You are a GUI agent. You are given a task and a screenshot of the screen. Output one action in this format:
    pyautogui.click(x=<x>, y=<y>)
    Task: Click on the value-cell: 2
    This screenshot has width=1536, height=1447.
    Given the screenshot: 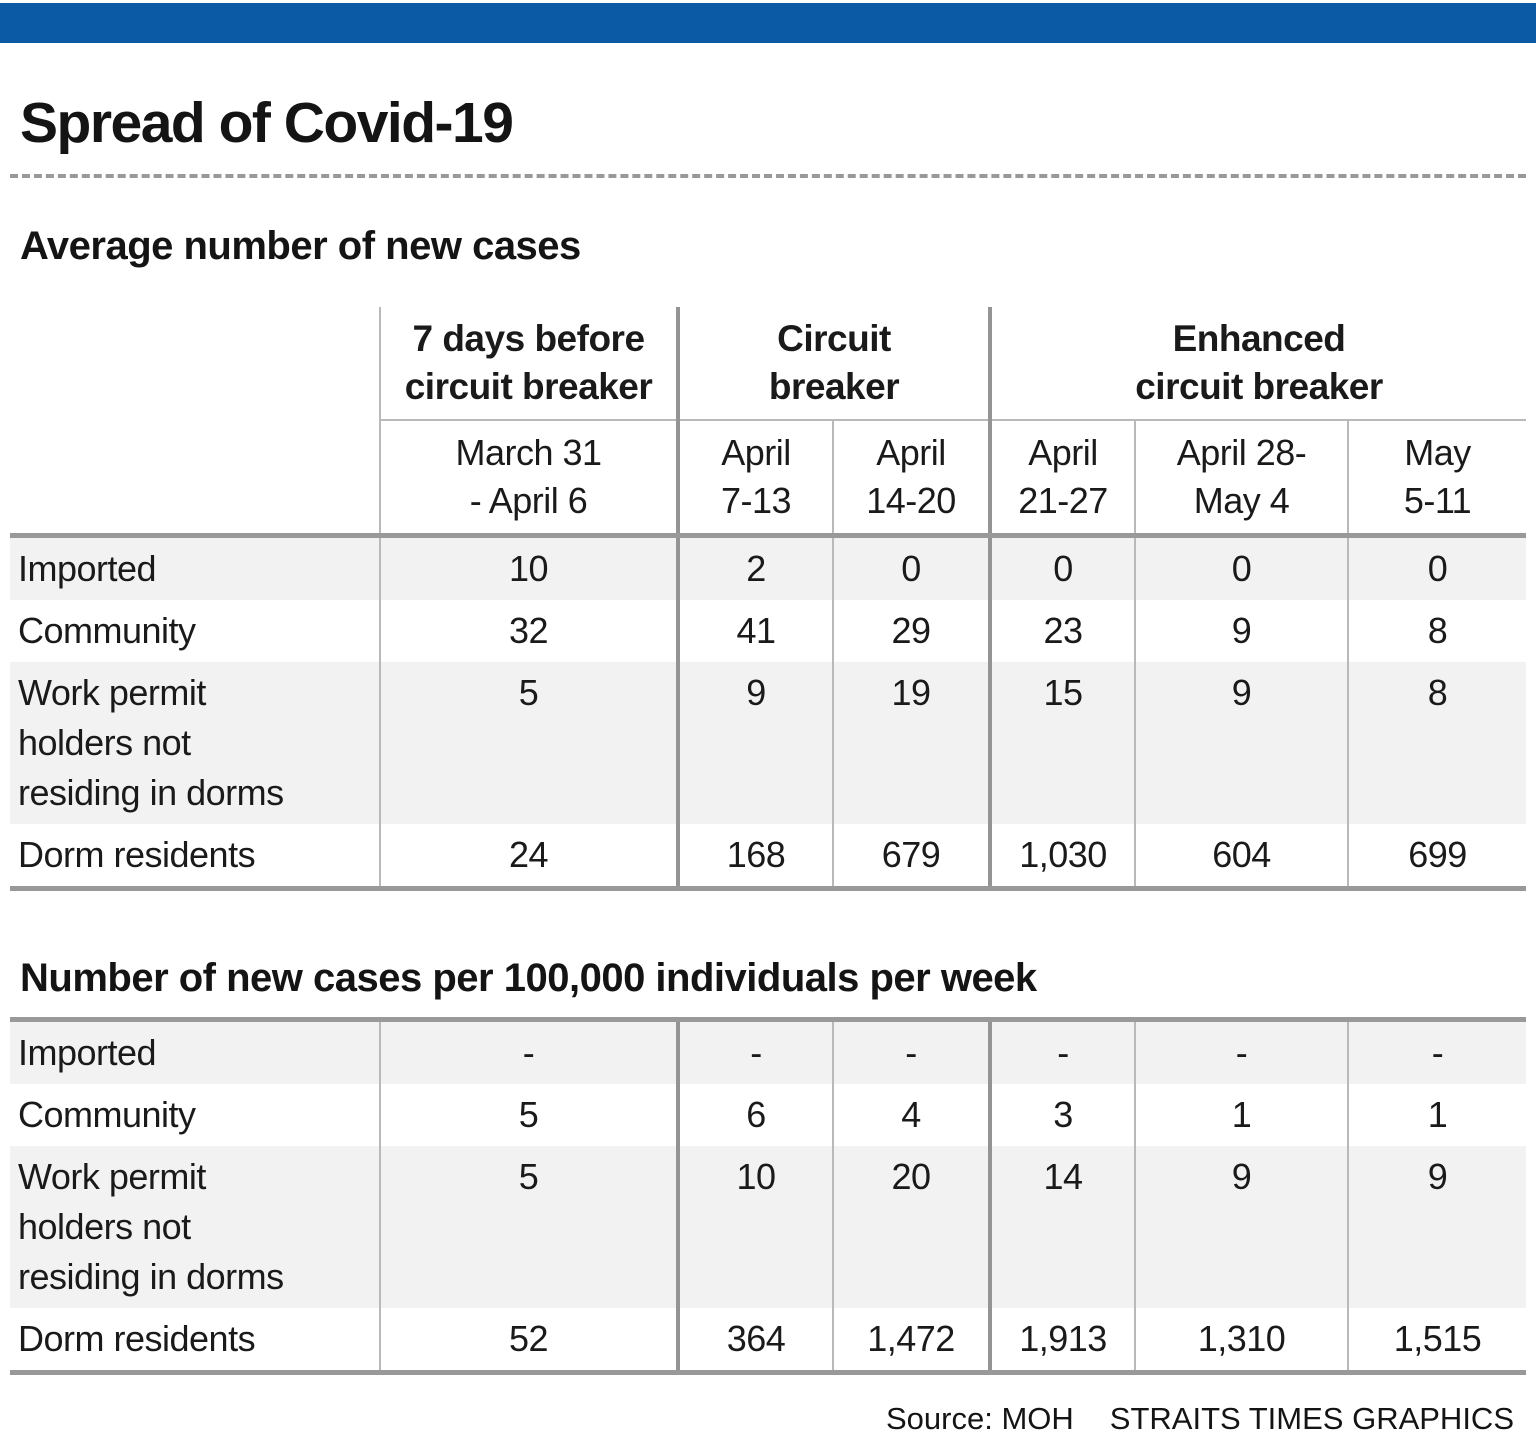 What is the action you would take?
    pyautogui.click(x=754, y=567)
    